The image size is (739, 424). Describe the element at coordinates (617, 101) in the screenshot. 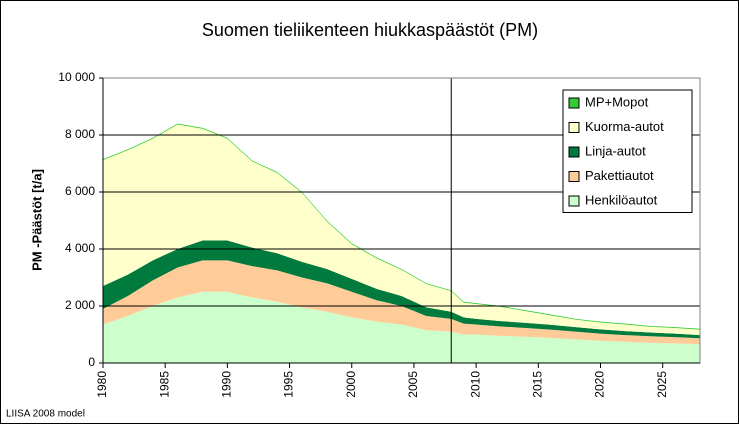

I see `legend-label: MP+Mopot` at that location.